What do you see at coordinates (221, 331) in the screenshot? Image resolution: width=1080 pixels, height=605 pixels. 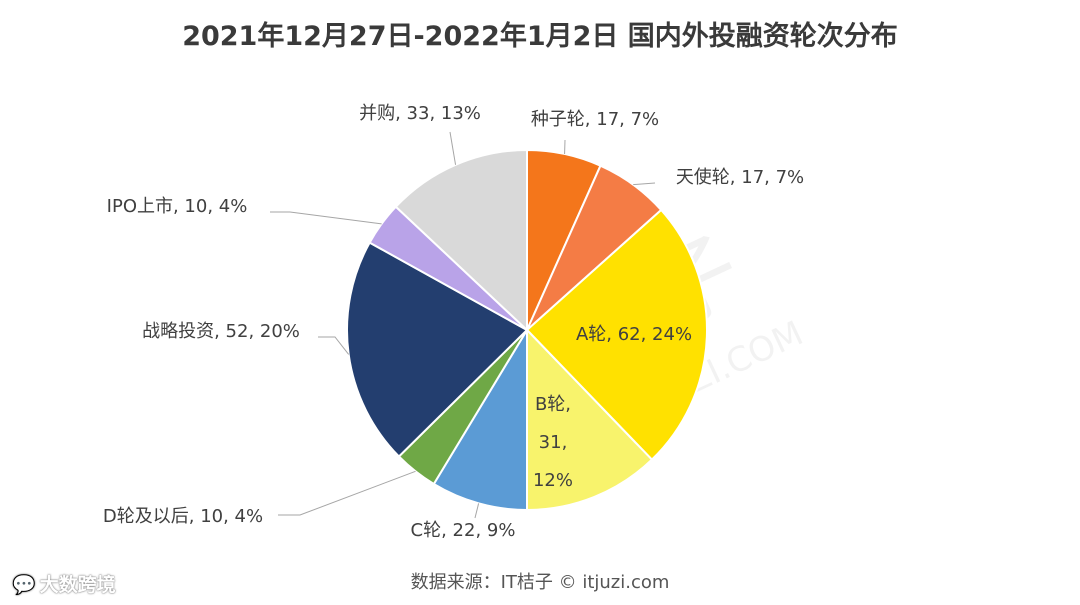 I see `slice-label-6: 战略投资, 52, 20%` at bounding box center [221, 331].